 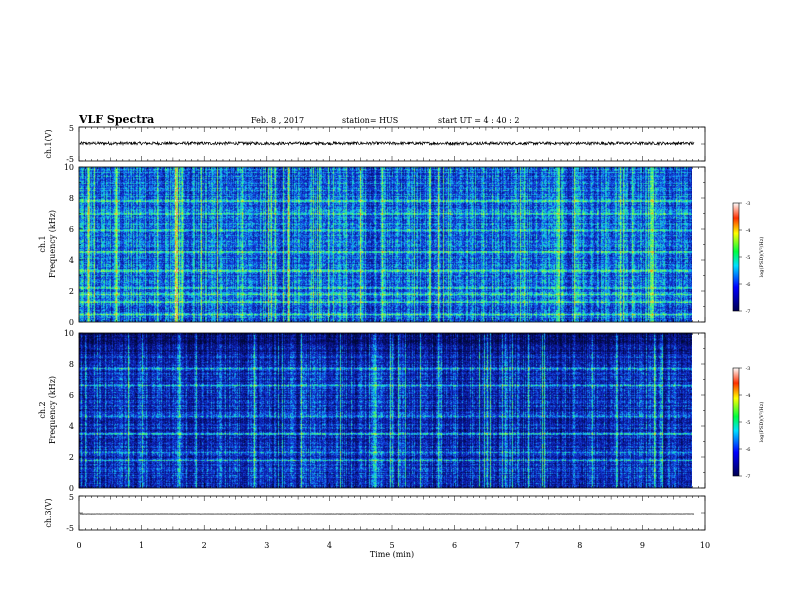 I want to click on ch1-ytick-2: 2, so click(x=71, y=291).